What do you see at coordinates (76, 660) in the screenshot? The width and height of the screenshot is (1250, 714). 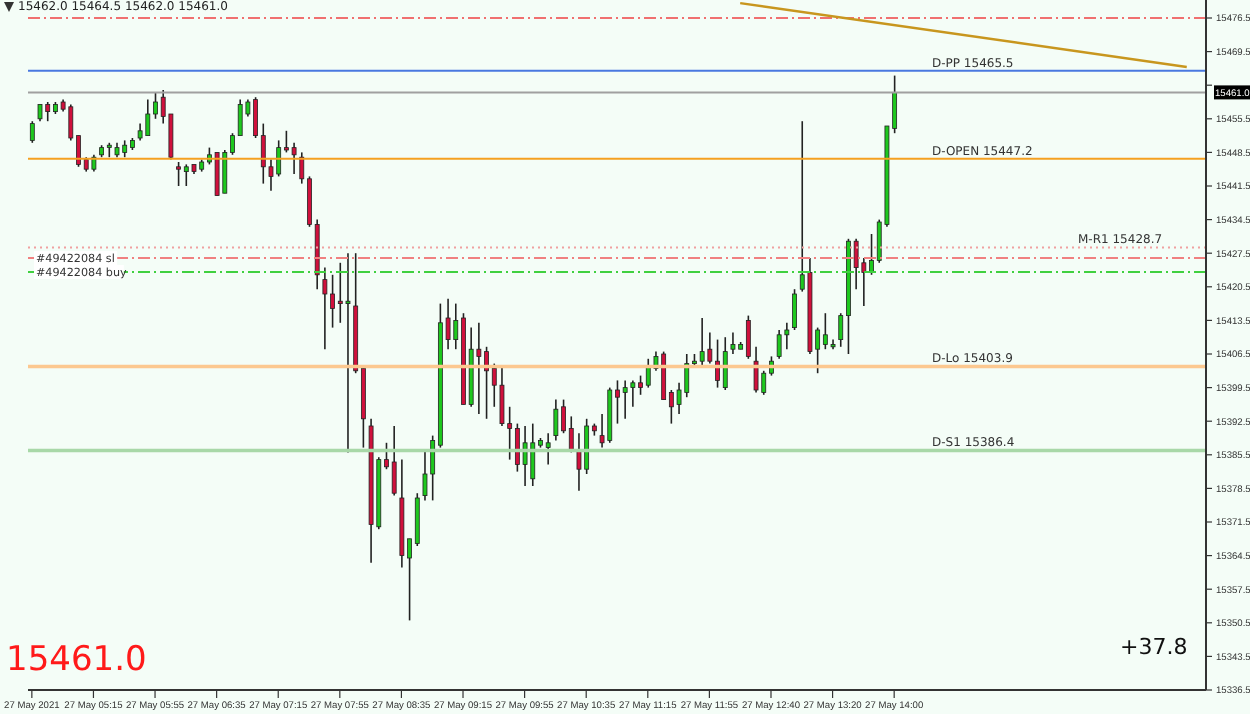 I see `annotation: 15461.0` at bounding box center [76, 660].